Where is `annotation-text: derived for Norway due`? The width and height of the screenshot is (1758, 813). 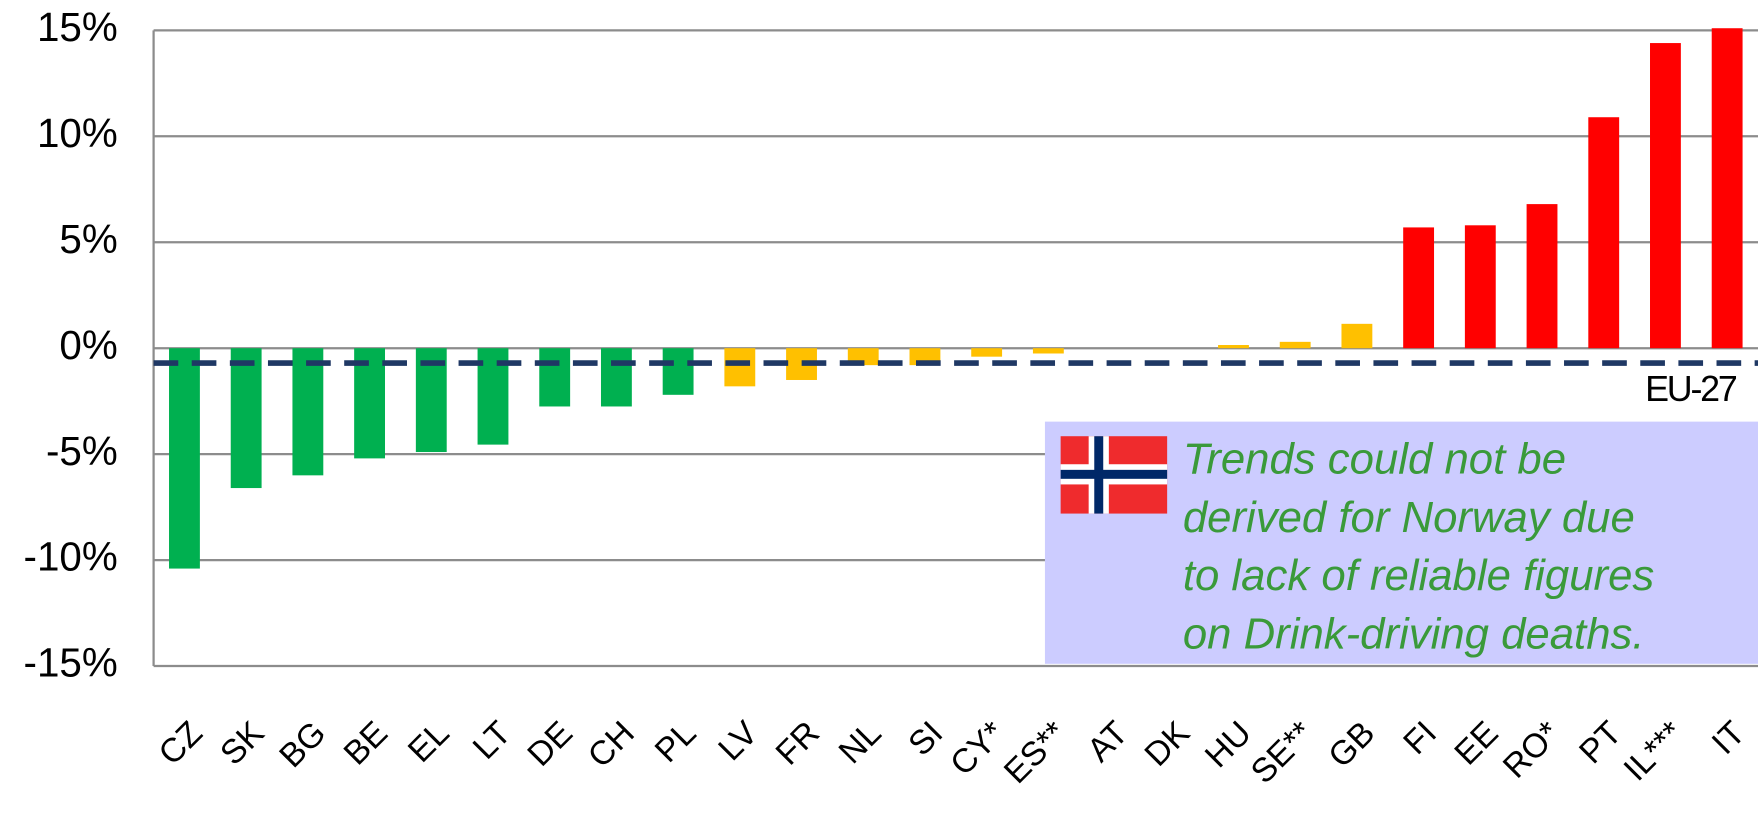
annotation-text: derived for Norway due is located at coordinates (1409, 517).